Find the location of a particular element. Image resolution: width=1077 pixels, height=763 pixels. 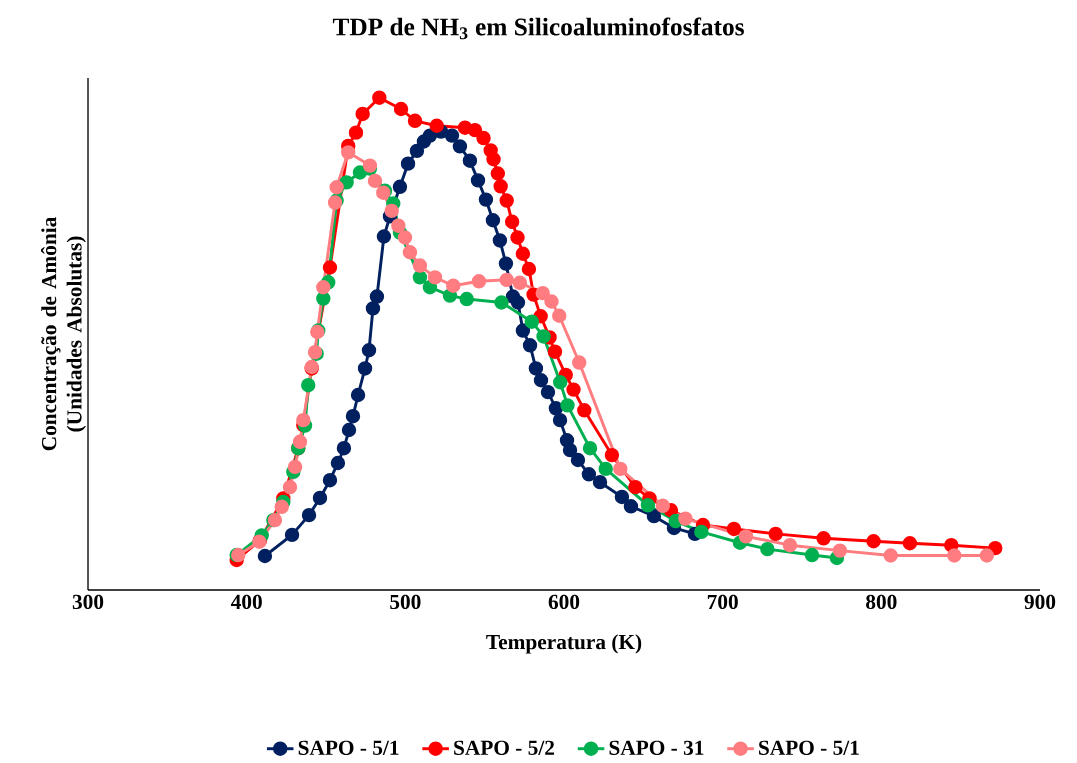

x-tick-label: 300 is located at coordinates (88, 602).